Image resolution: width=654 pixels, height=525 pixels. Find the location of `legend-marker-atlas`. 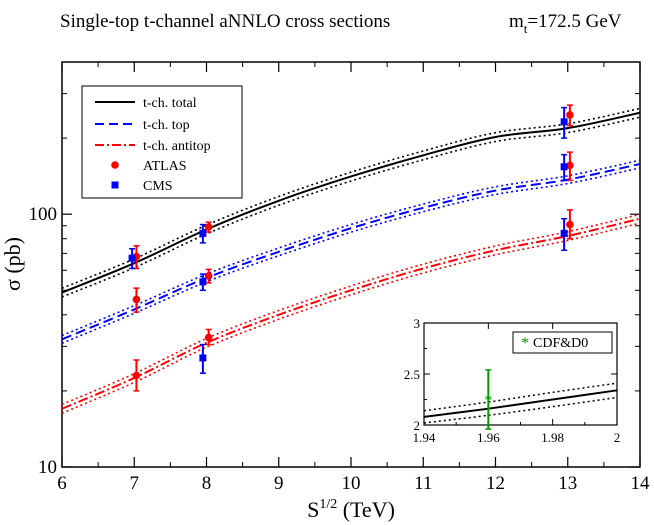

legend-marker-atlas is located at coordinates (115, 165).